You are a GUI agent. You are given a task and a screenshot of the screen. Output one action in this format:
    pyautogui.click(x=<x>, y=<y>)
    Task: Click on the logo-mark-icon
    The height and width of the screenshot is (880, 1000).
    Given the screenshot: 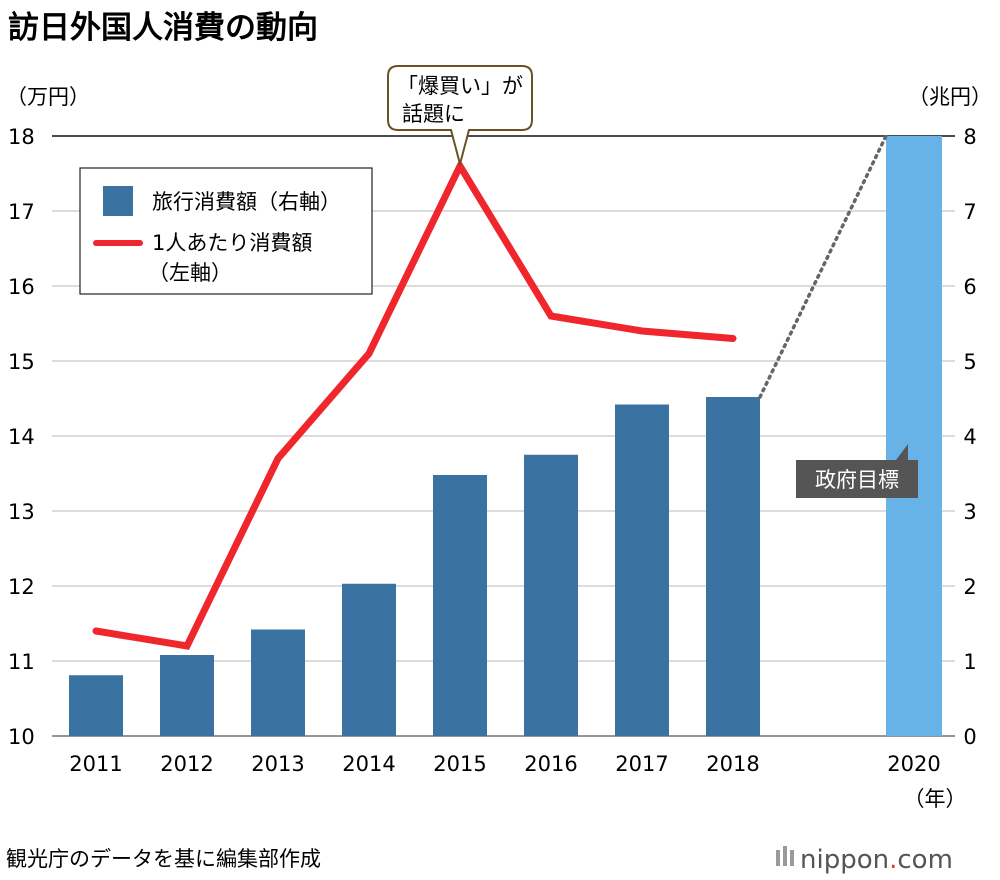 What is the action you would take?
    pyautogui.click(x=785, y=856)
    